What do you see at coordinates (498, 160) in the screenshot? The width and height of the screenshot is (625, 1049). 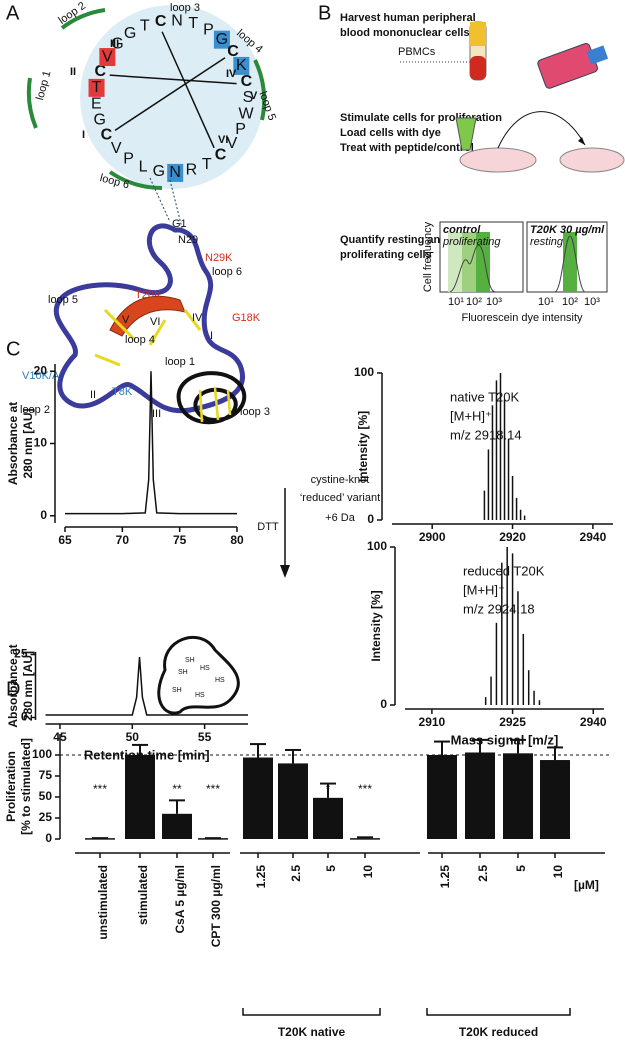 I see `dish-icon` at bounding box center [498, 160].